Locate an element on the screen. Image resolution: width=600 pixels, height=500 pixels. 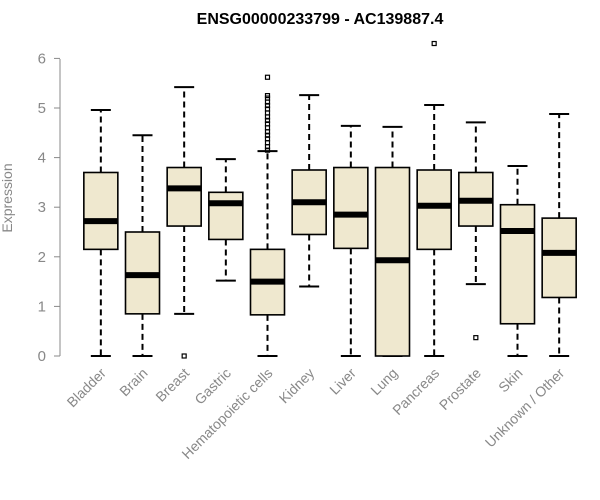
box-group-prostate is located at coordinates (476, 231).